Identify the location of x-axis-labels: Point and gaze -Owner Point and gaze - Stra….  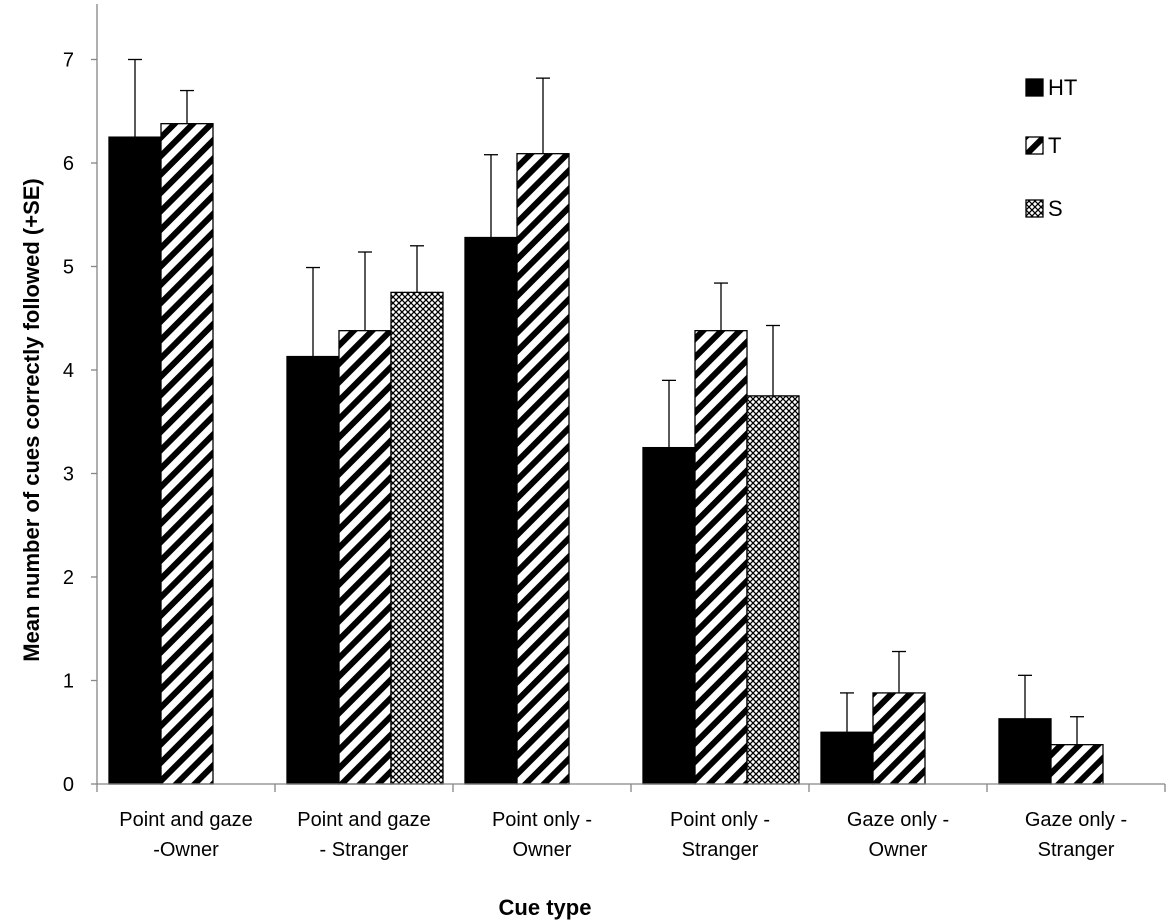
(623, 835).